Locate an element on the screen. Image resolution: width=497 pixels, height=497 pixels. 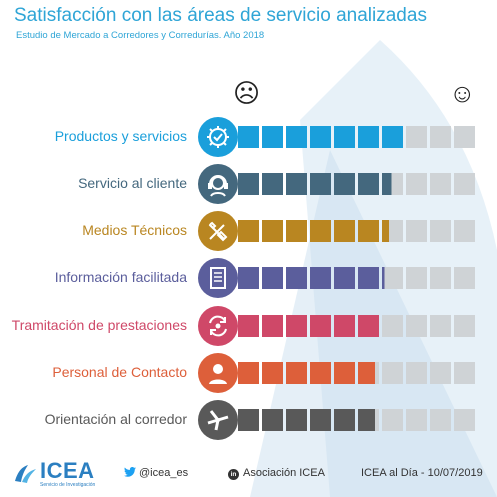
gear-check-icon is located at coordinates (218, 137).